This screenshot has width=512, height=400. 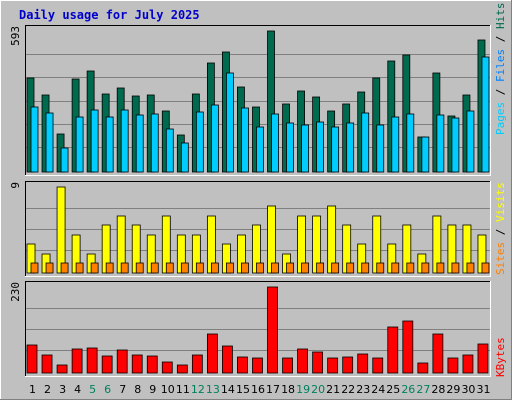 I want to click on legend-panel-2: Sites / Visits, so click(x=500, y=228).